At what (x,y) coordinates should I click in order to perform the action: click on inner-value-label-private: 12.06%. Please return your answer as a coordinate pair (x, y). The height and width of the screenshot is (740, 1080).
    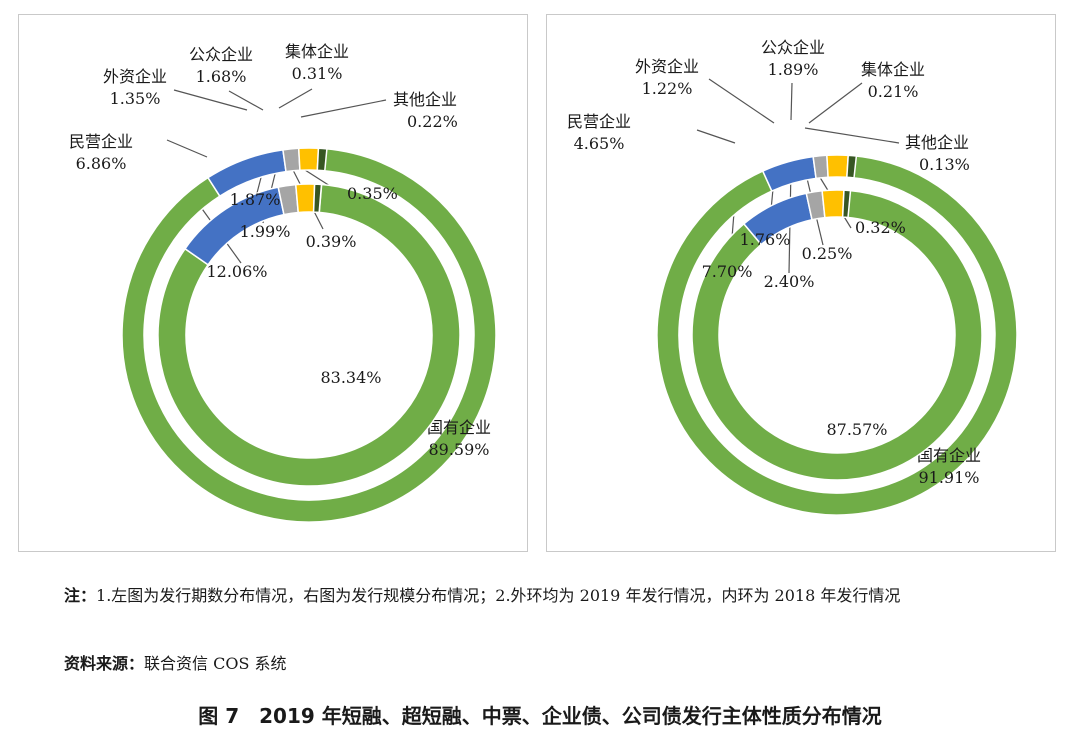
    Looking at the image, I should click on (236, 271).